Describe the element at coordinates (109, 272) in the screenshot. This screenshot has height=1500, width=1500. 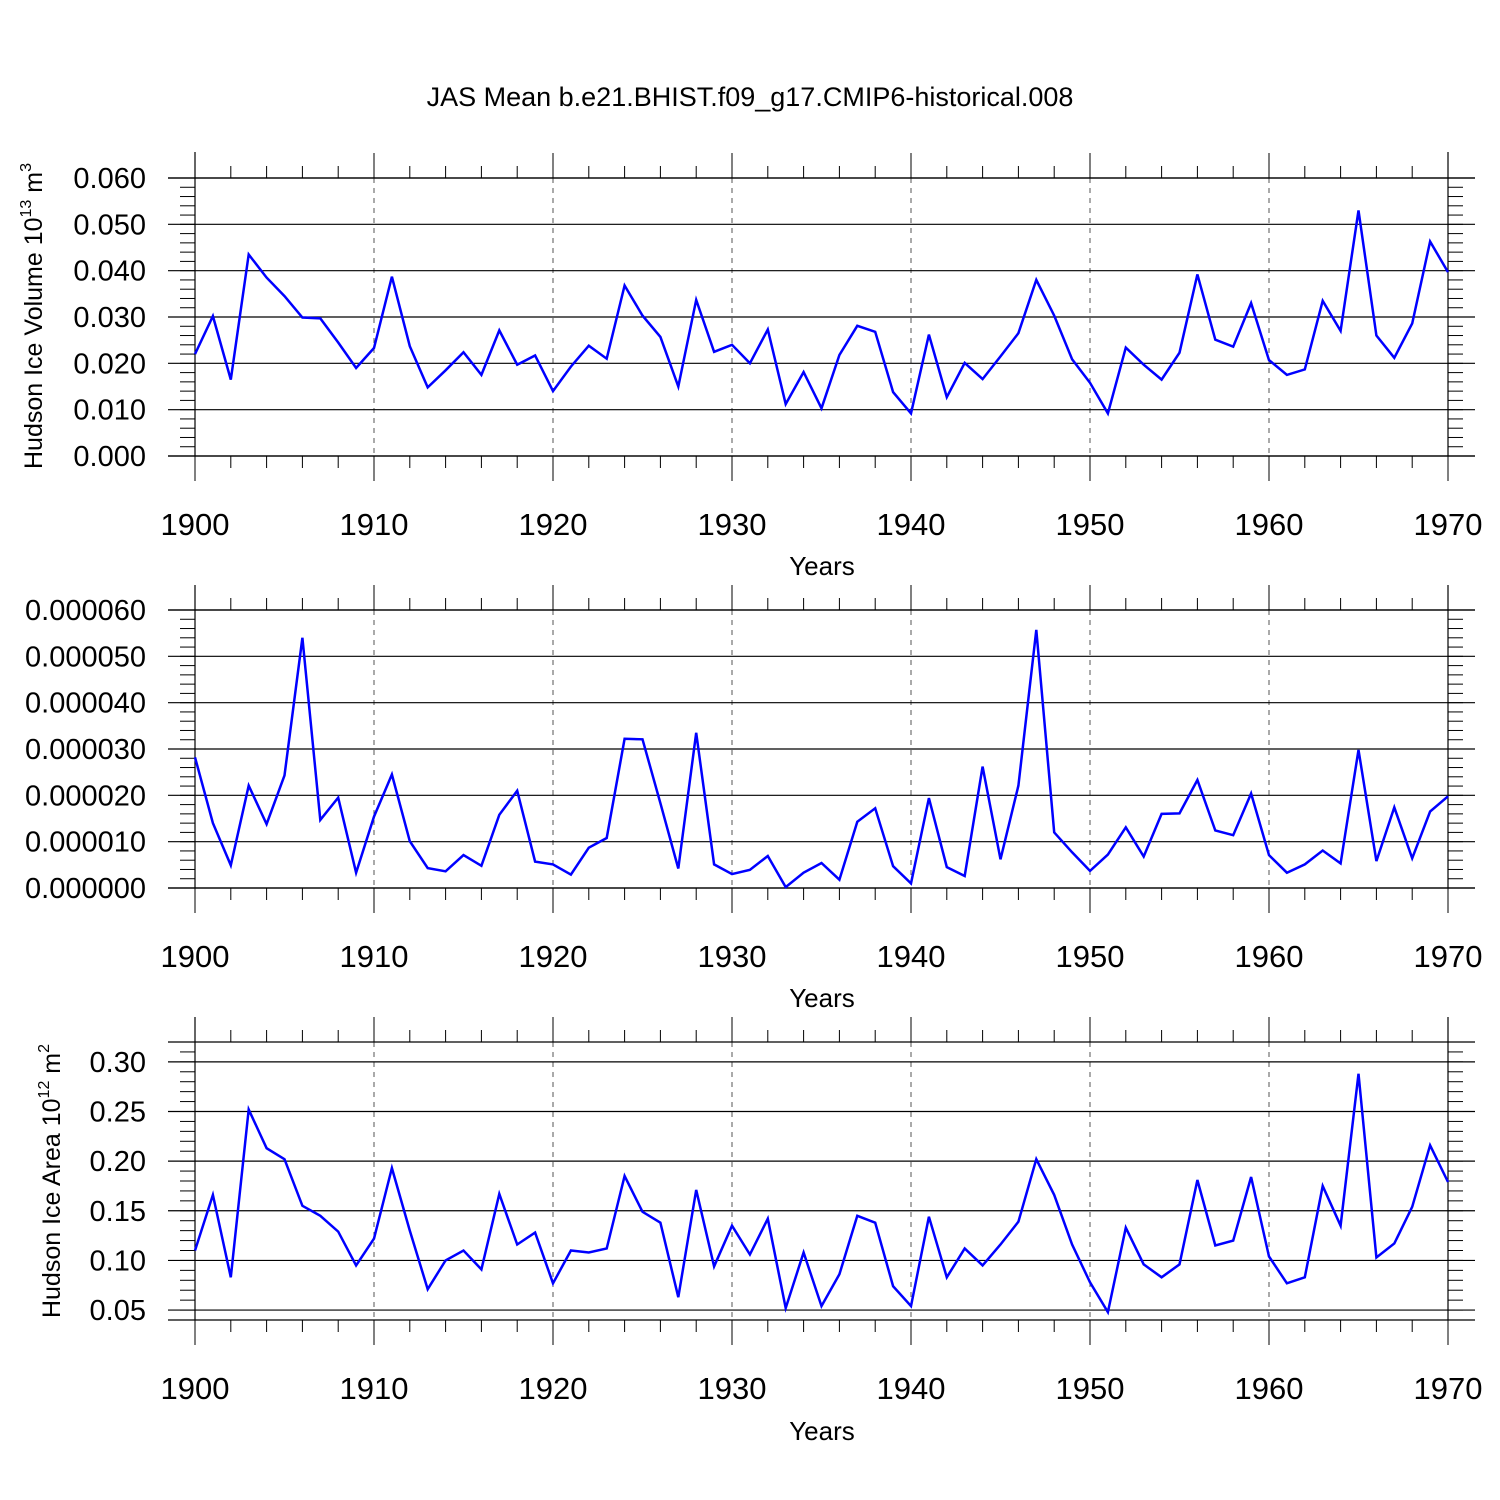
I see `y-tick-label: 0.040` at that location.